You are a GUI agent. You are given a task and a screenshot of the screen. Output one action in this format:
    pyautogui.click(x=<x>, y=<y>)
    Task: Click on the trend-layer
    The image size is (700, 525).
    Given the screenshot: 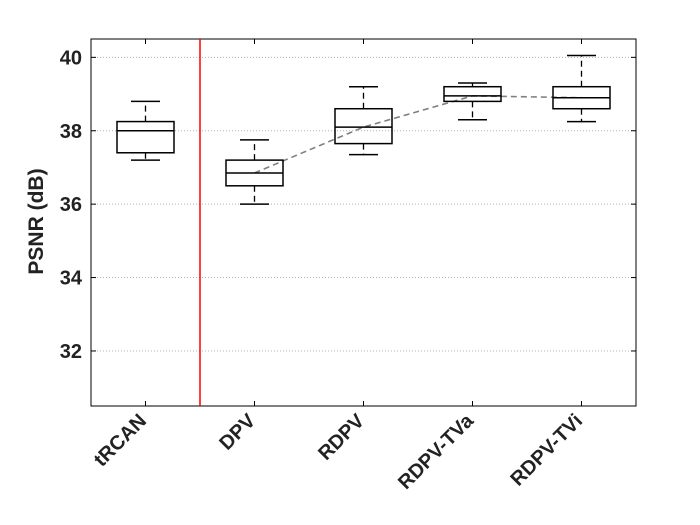 What is the action you would take?
    pyautogui.click(x=418, y=134)
    